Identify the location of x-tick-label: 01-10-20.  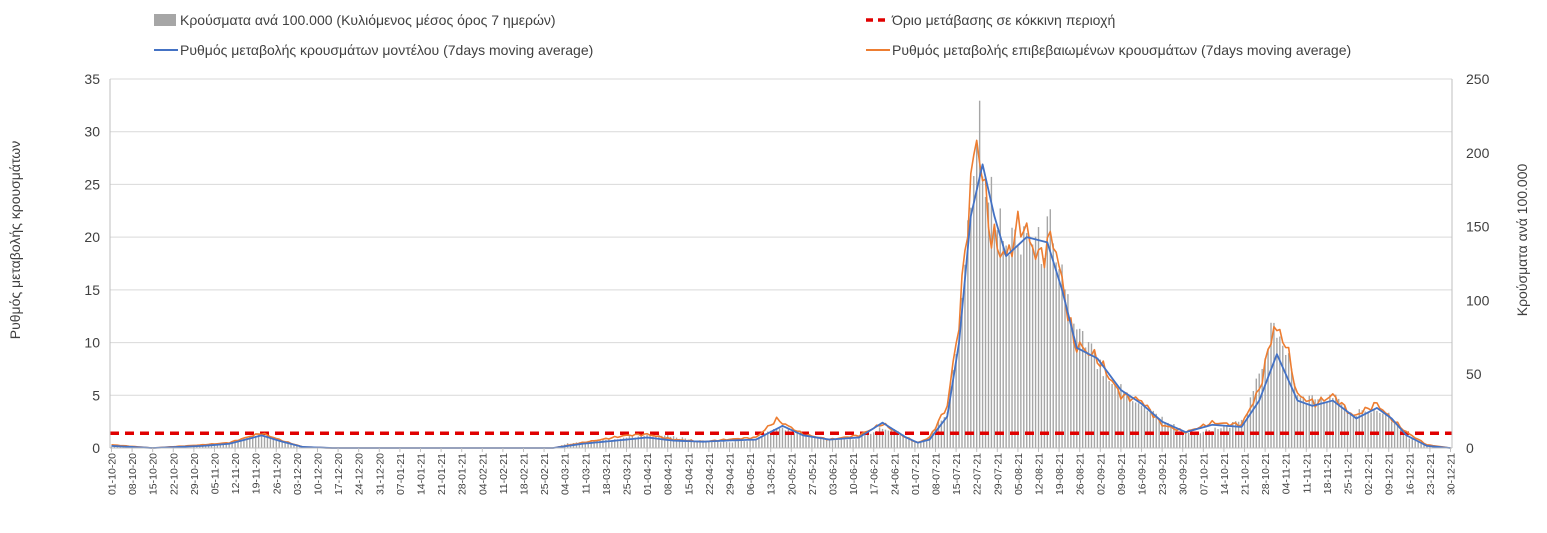
(112, 474).